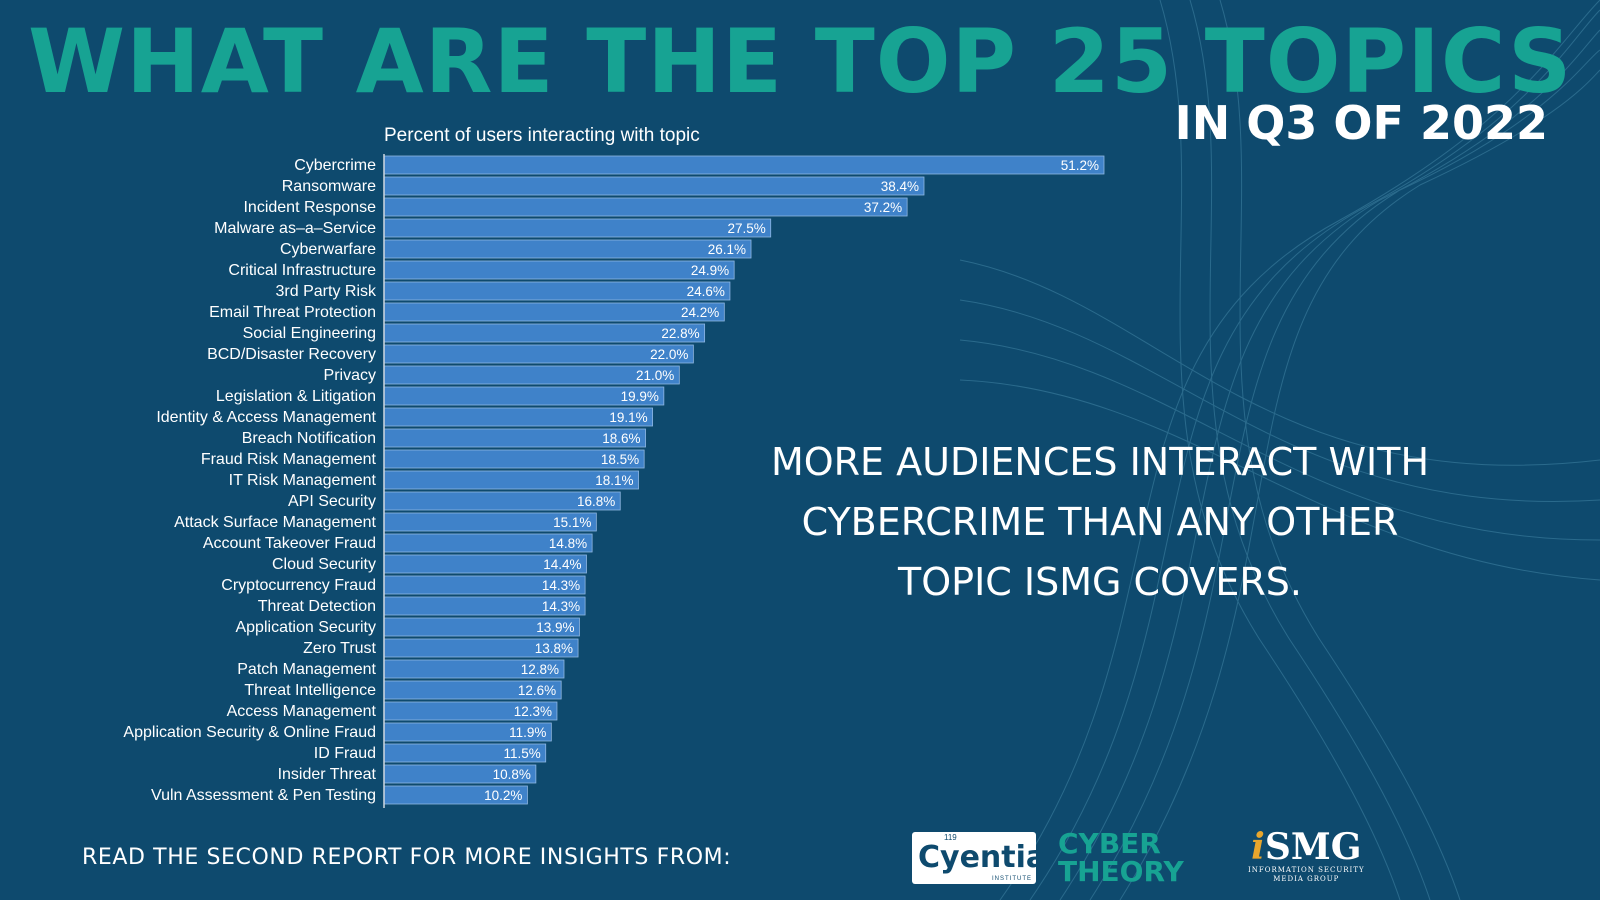  Describe the element at coordinates (700, 312) in the screenshot. I see `data-label: 24.2%` at that location.